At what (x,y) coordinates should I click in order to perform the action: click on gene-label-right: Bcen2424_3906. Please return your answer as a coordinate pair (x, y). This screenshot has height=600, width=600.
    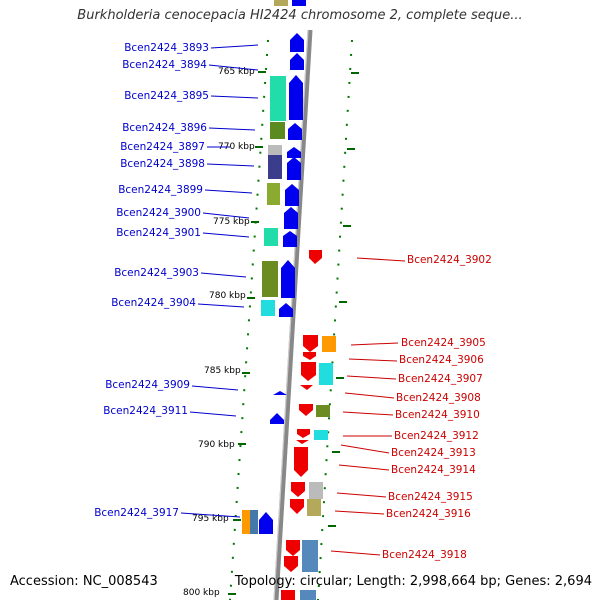
    Looking at the image, I should click on (441, 360).